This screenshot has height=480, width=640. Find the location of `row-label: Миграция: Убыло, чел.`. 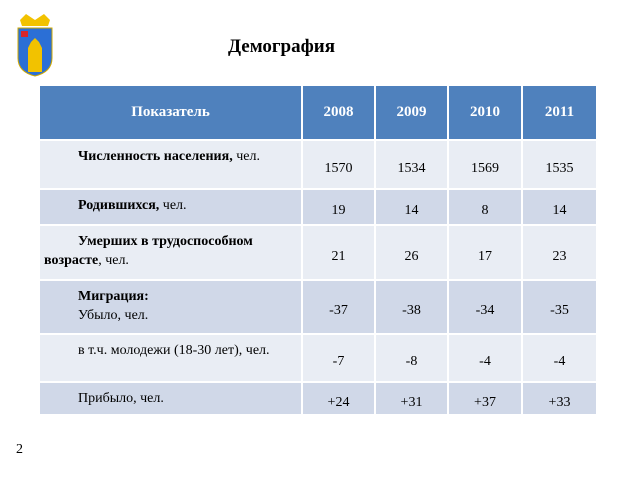

row-label: Миграция: Убыло, чел. is located at coordinates (171, 308).